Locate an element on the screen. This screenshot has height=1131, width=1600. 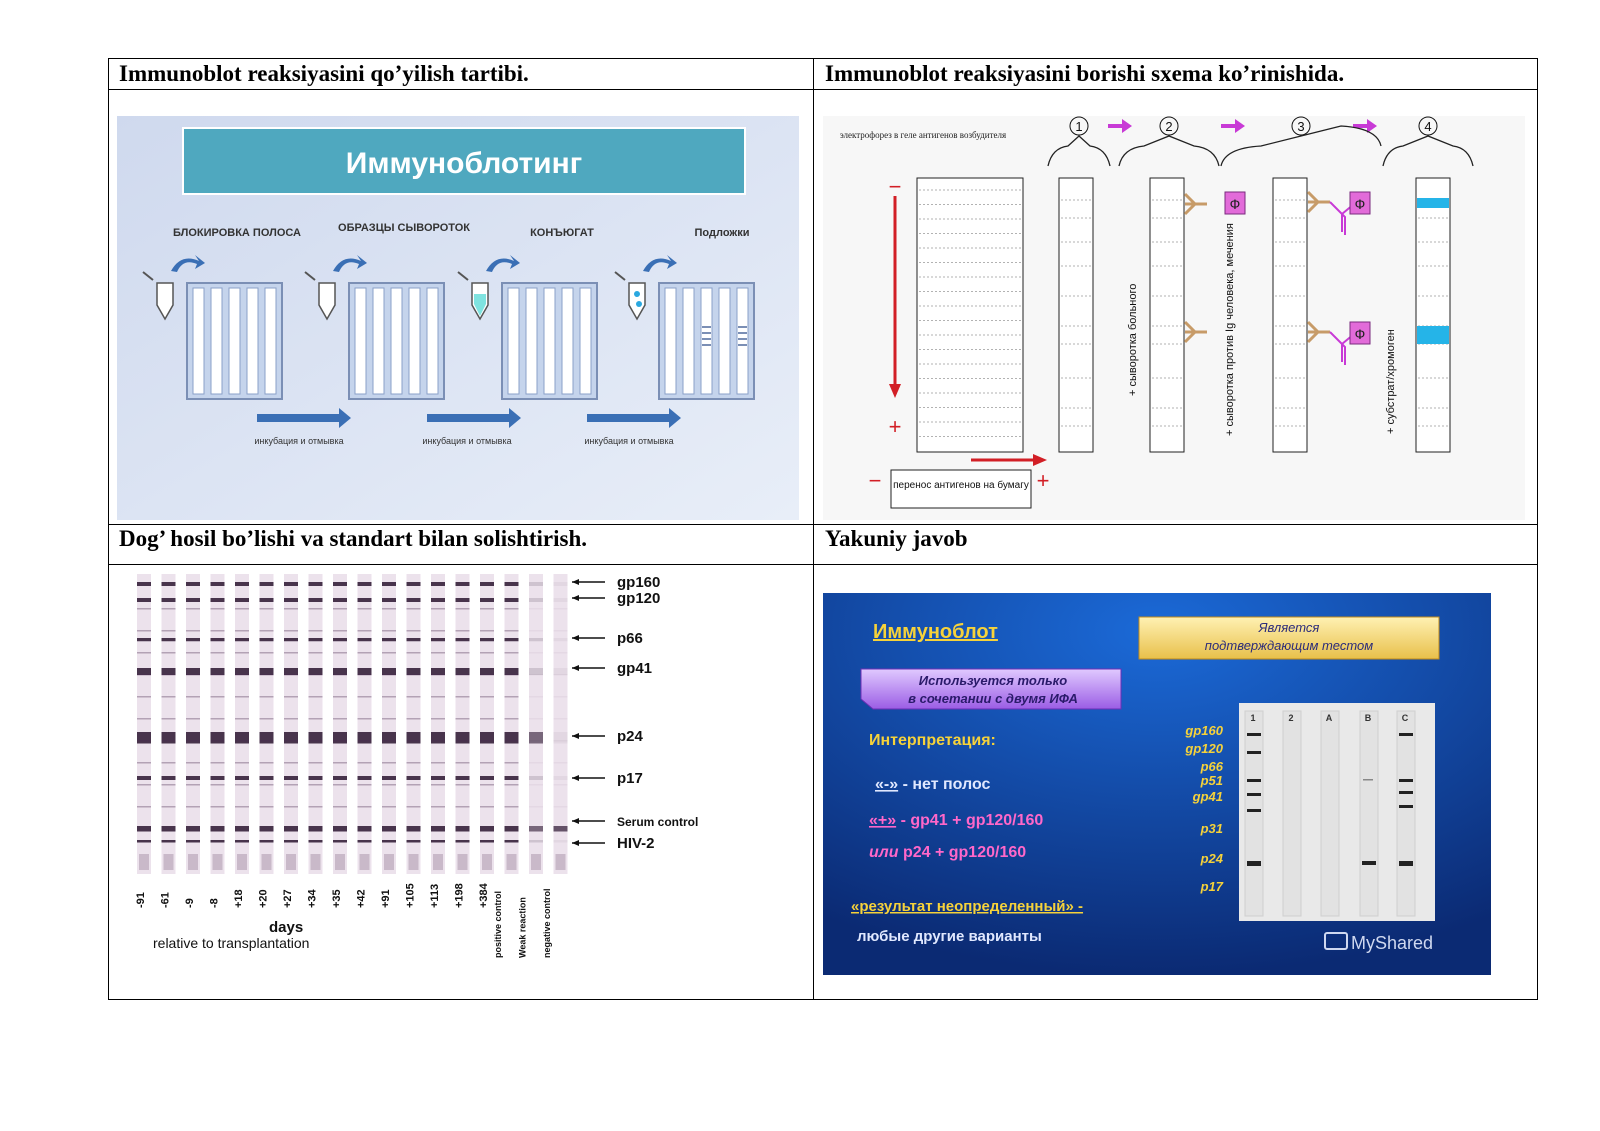
enzyme-icon: Ф Ф Ф is located at coordinates (1297, 268).